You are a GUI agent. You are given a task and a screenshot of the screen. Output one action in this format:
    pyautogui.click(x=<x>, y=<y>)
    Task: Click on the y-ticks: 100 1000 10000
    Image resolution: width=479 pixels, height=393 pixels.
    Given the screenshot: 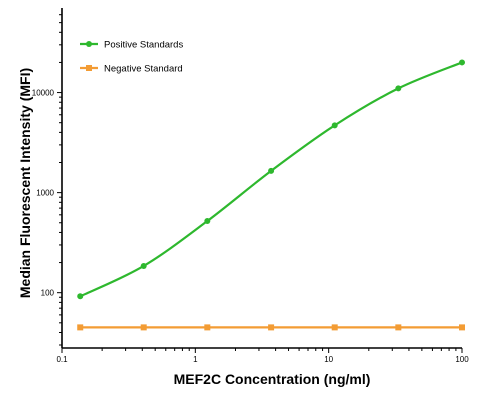 What is the action you would take?
    pyautogui.click(x=47, y=180)
    